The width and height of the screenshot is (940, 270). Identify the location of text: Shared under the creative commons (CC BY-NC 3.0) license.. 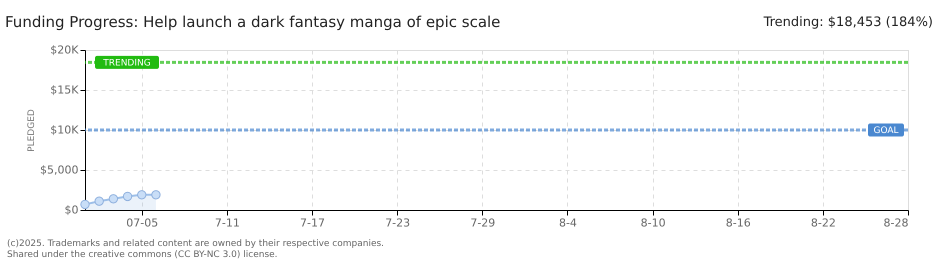
(142, 255).